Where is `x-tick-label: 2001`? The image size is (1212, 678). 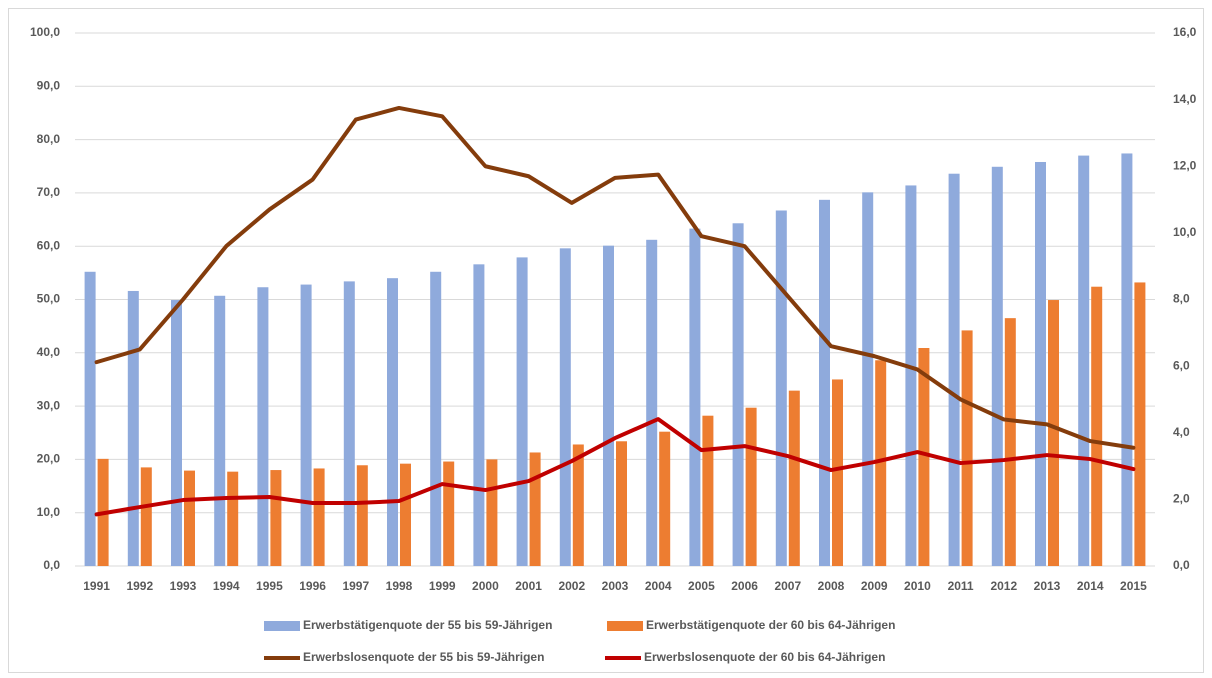
x-tick-label: 2001 is located at coordinates (528, 586).